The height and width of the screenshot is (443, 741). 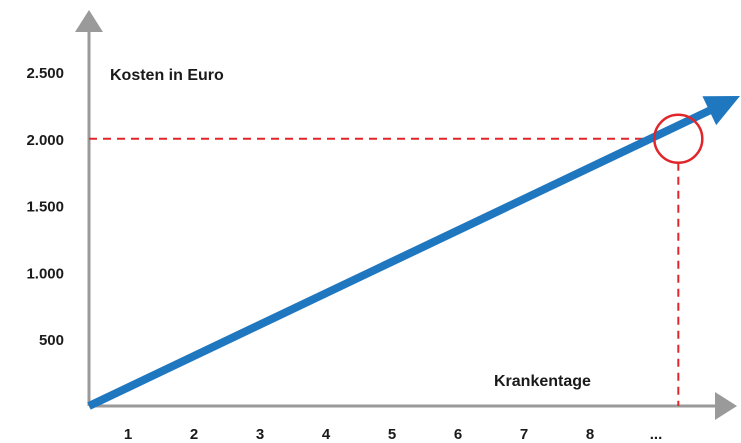 What do you see at coordinates (194, 434) in the screenshot?
I see `x-tick-label: 2` at bounding box center [194, 434].